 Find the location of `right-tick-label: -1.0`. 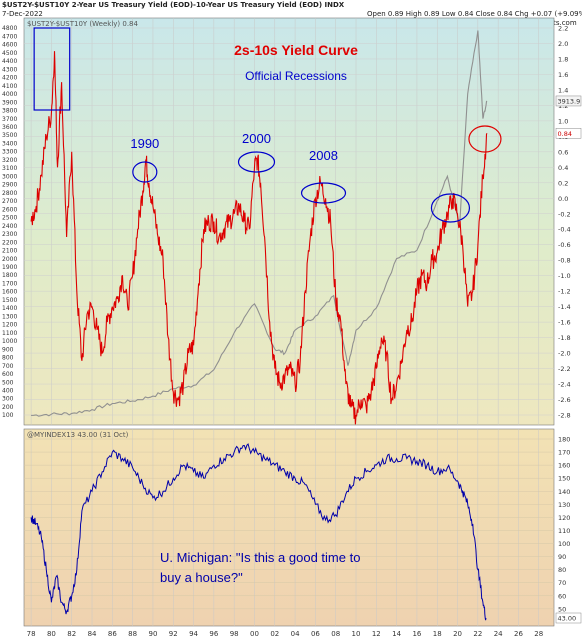

right-tick-label: -1.0 is located at coordinates (564, 276).